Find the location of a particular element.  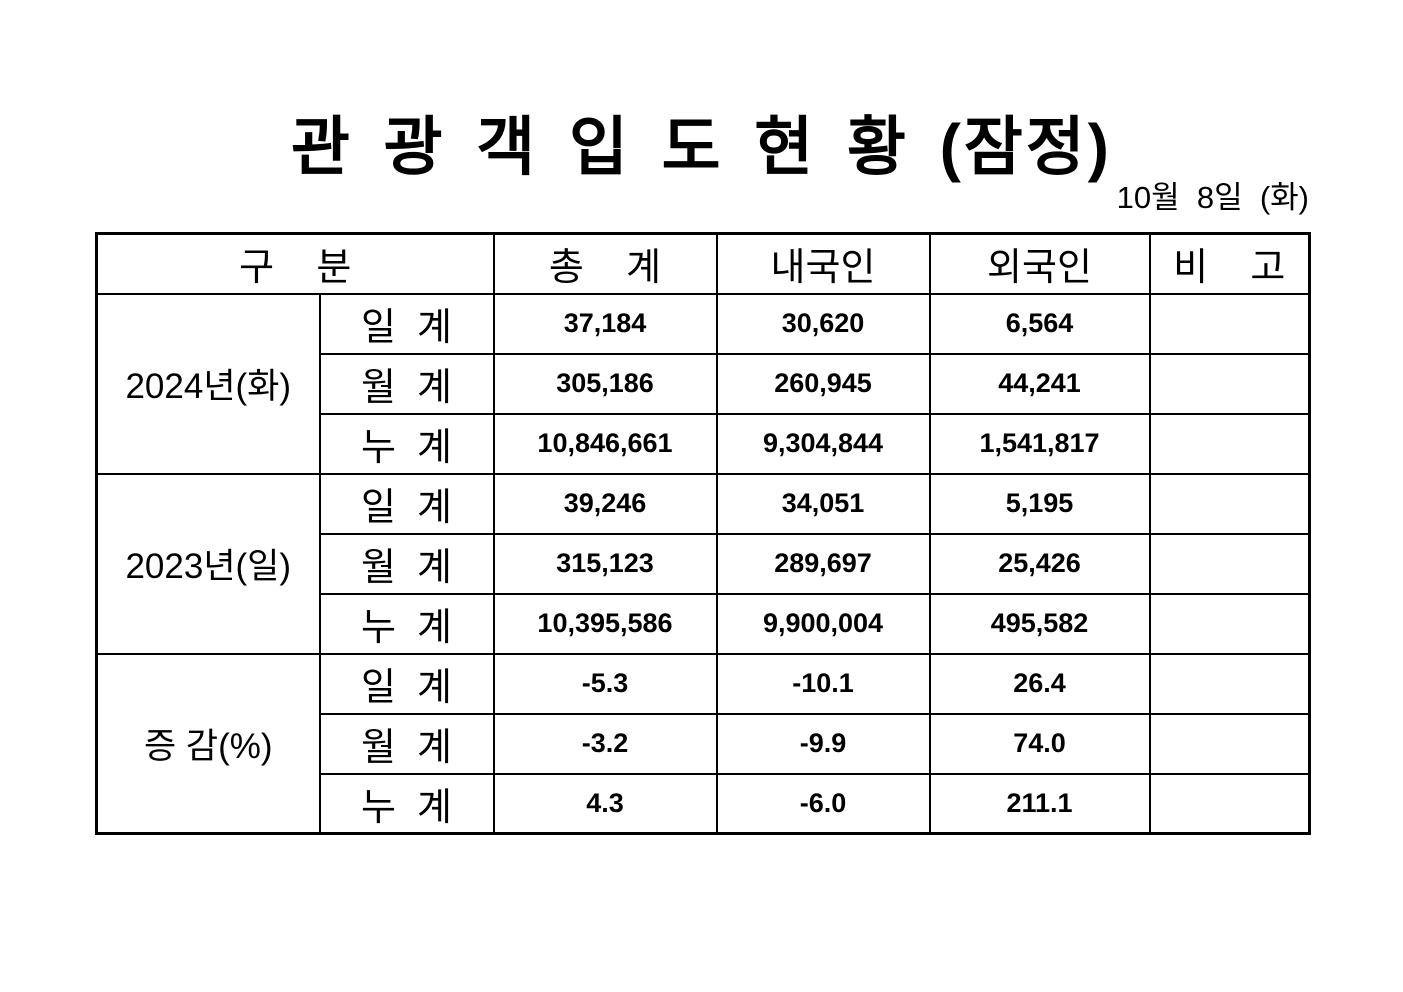

col-header-domestic: 내국인 is located at coordinates (823, 263).